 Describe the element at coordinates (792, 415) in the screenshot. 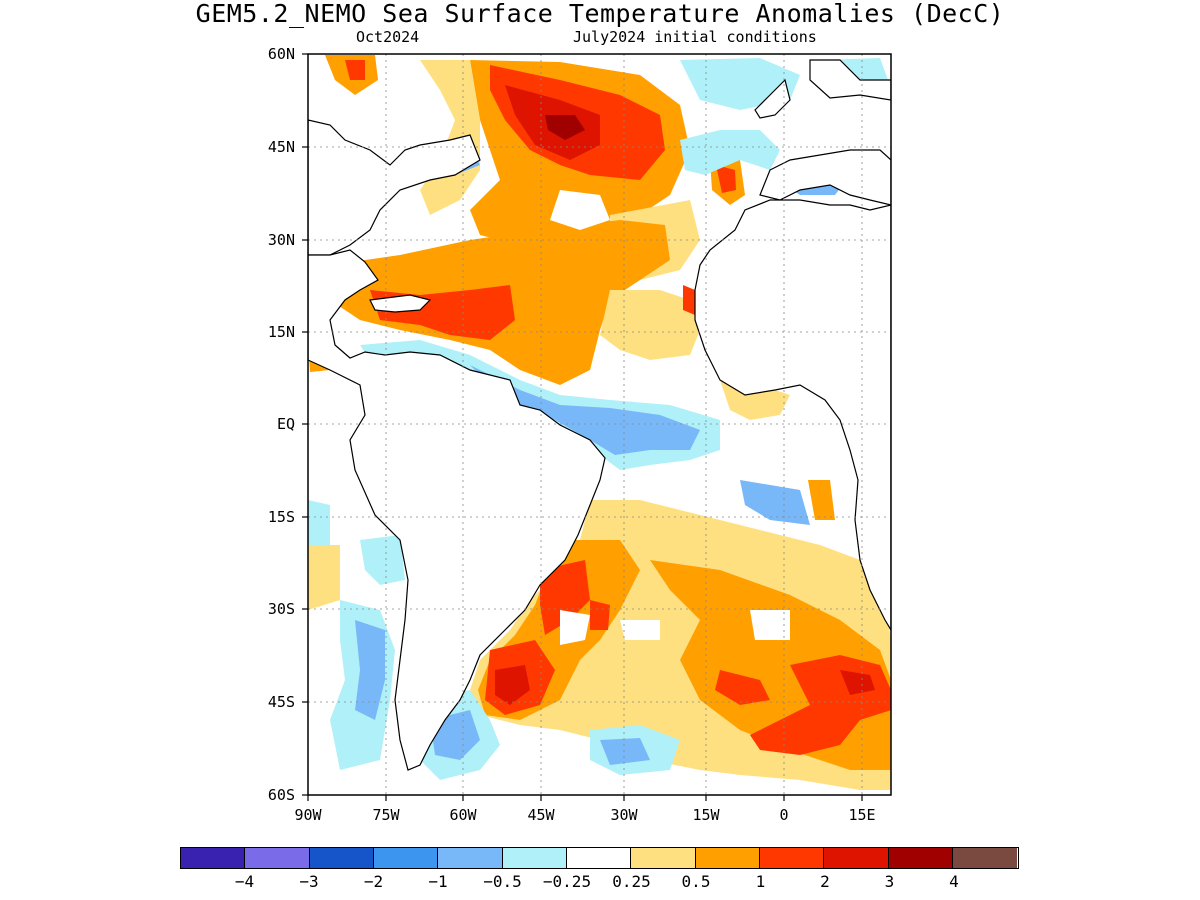

I see `africa` at that location.